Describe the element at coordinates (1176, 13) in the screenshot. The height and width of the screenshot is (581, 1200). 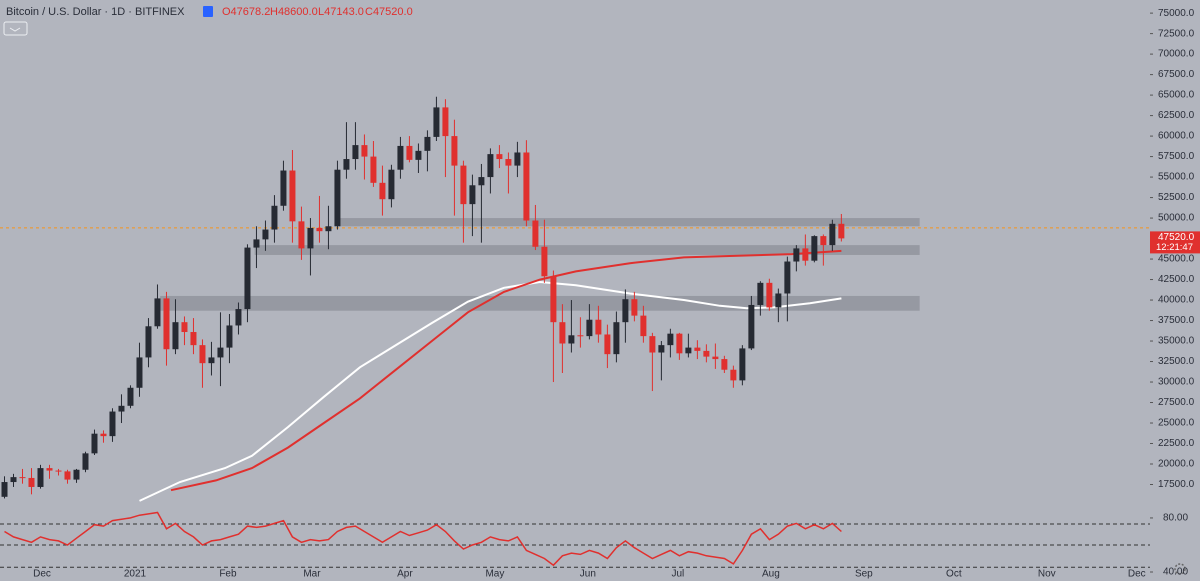
I see `y-tick-label: 75000.0` at that location.